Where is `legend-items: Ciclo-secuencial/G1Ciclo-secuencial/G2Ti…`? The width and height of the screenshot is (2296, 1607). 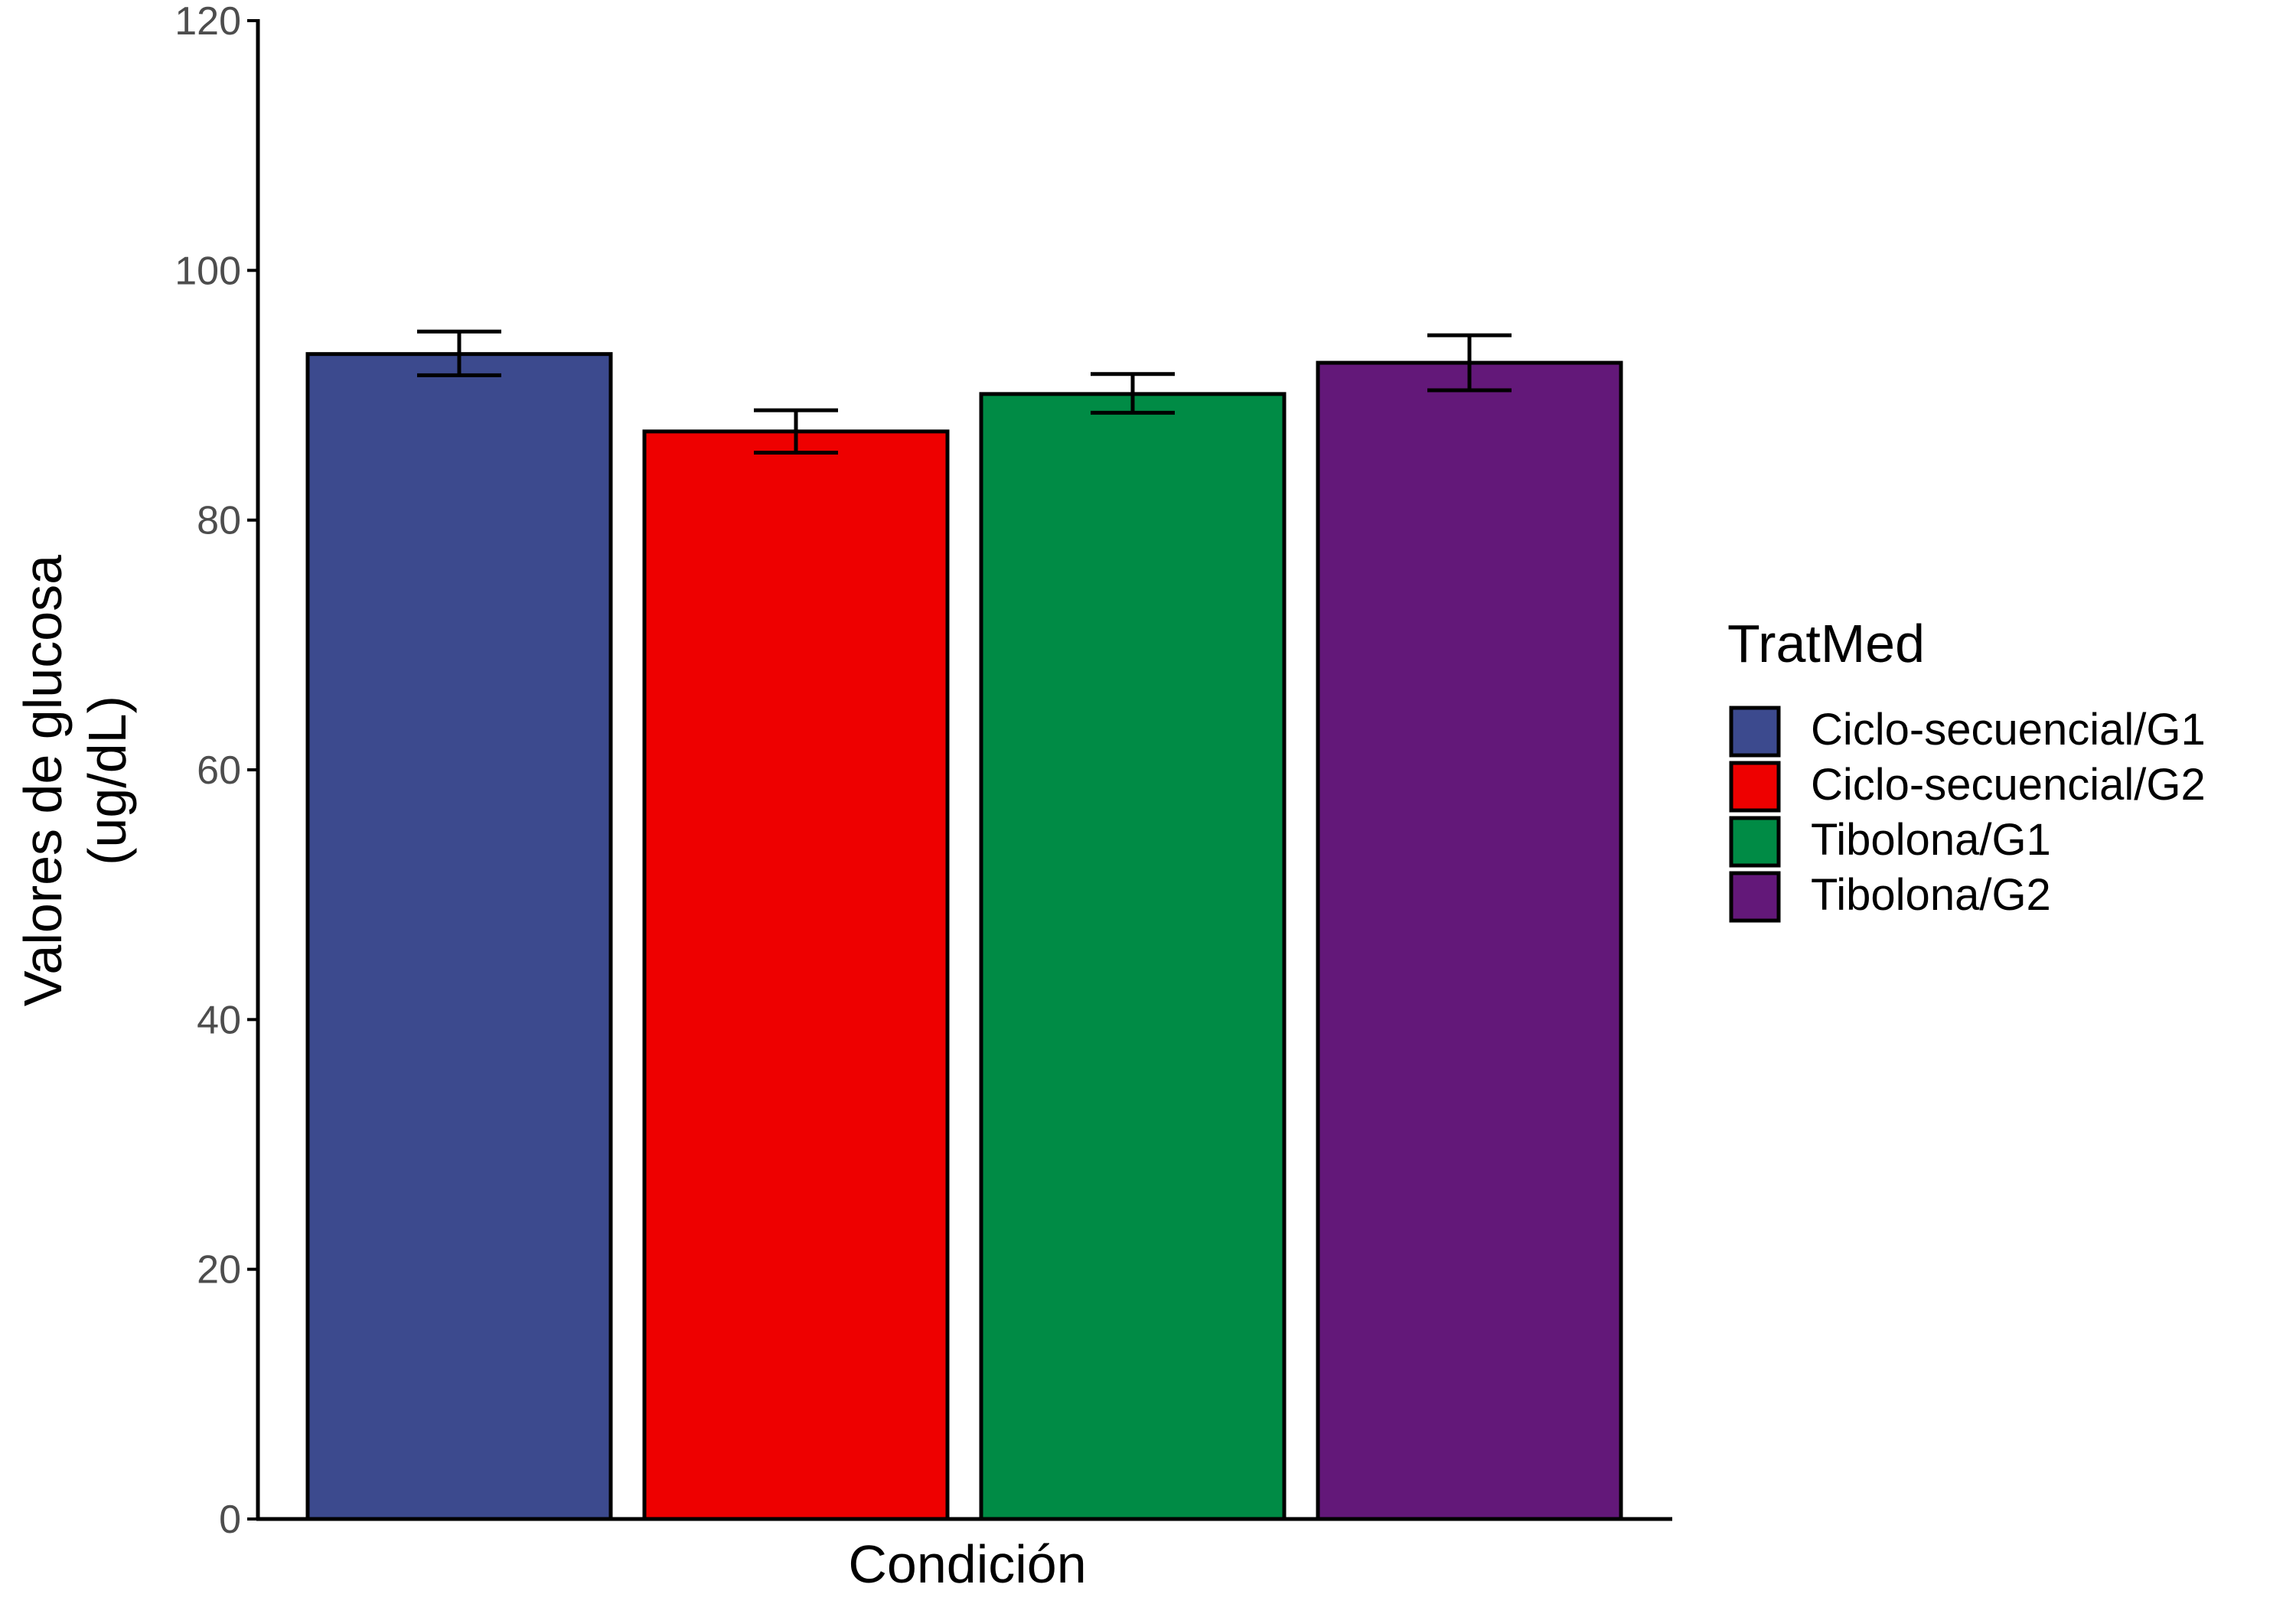 legend-items: Ciclo-secuencial/G1Ciclo-secuencial/G2Ti… is located at coordinates (1967, 814).